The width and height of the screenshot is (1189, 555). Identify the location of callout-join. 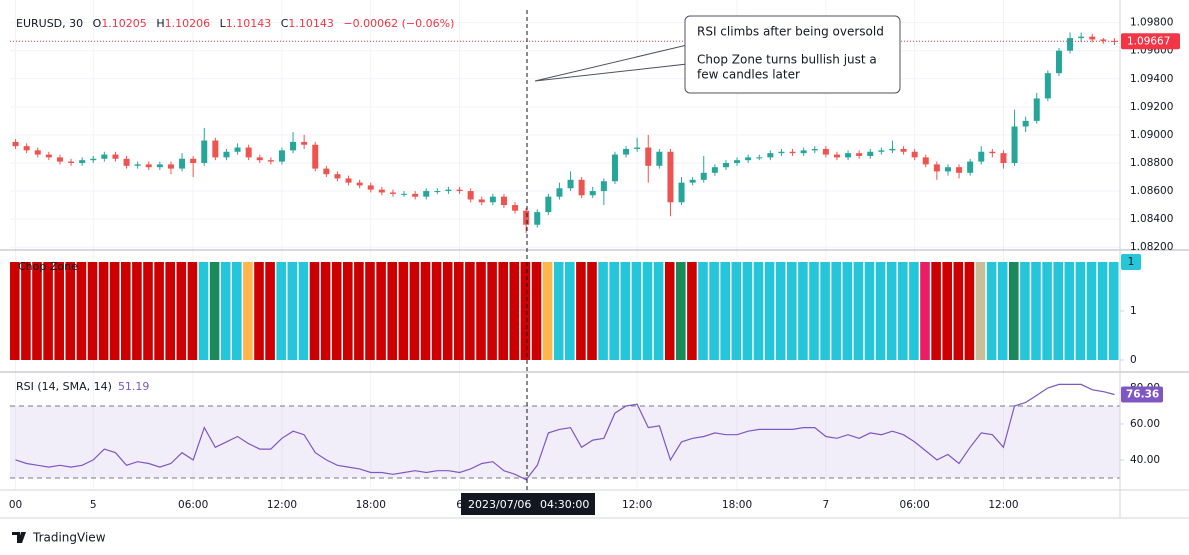
(688, 54).